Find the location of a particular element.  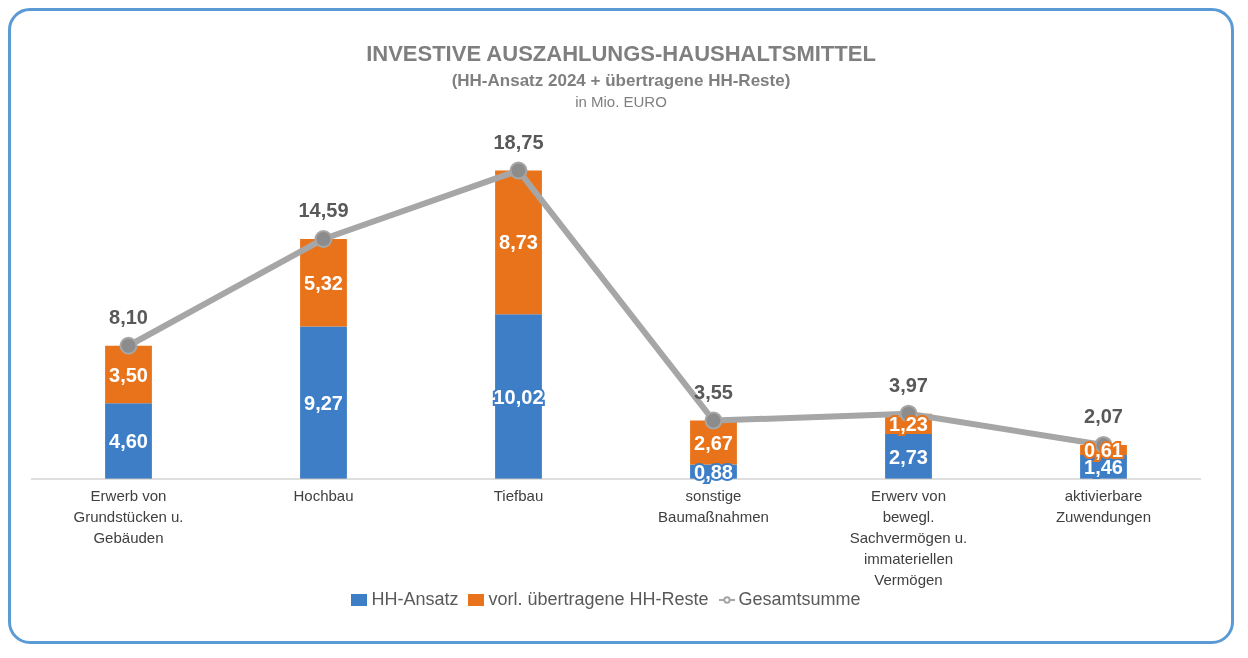

data-label: 8,73 is located at coordinates (518, 242).